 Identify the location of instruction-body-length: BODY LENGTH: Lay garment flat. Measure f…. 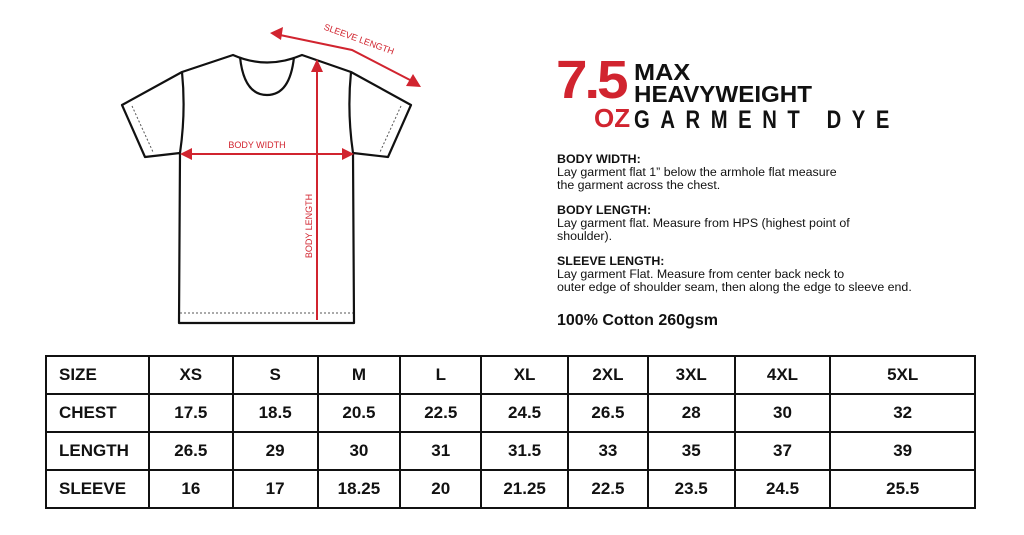
(777, 223).